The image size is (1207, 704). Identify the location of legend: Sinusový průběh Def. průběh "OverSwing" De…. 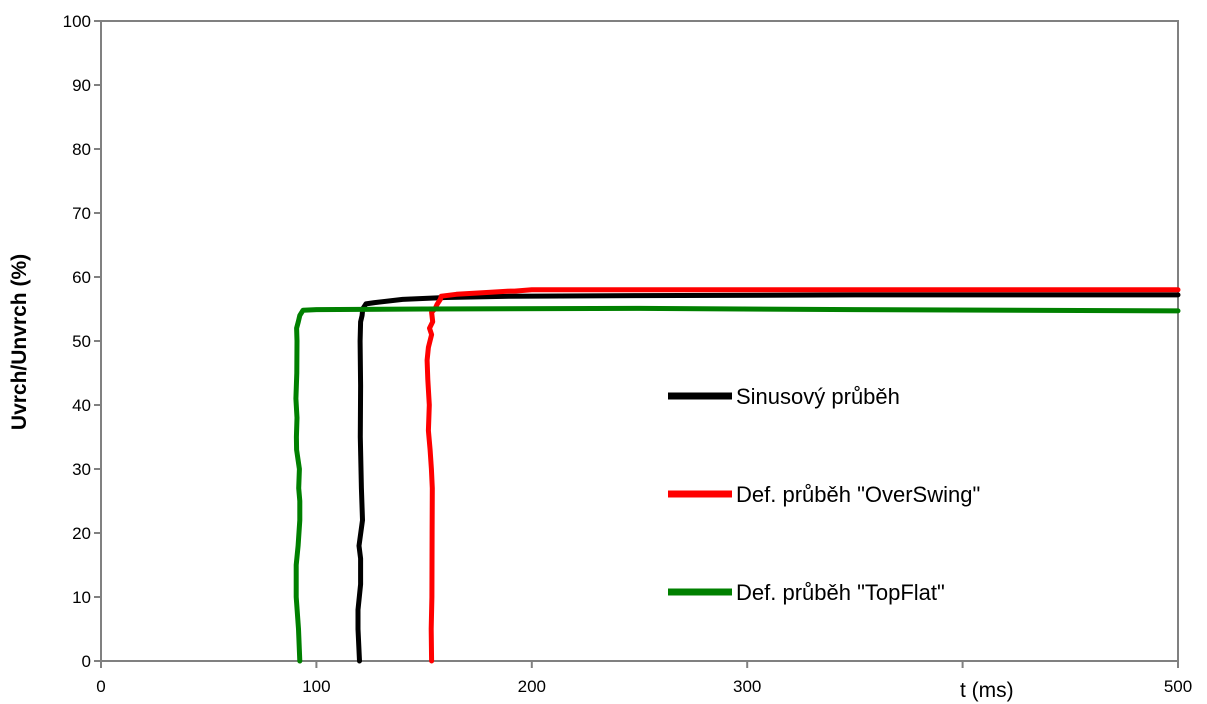
(824, 494).